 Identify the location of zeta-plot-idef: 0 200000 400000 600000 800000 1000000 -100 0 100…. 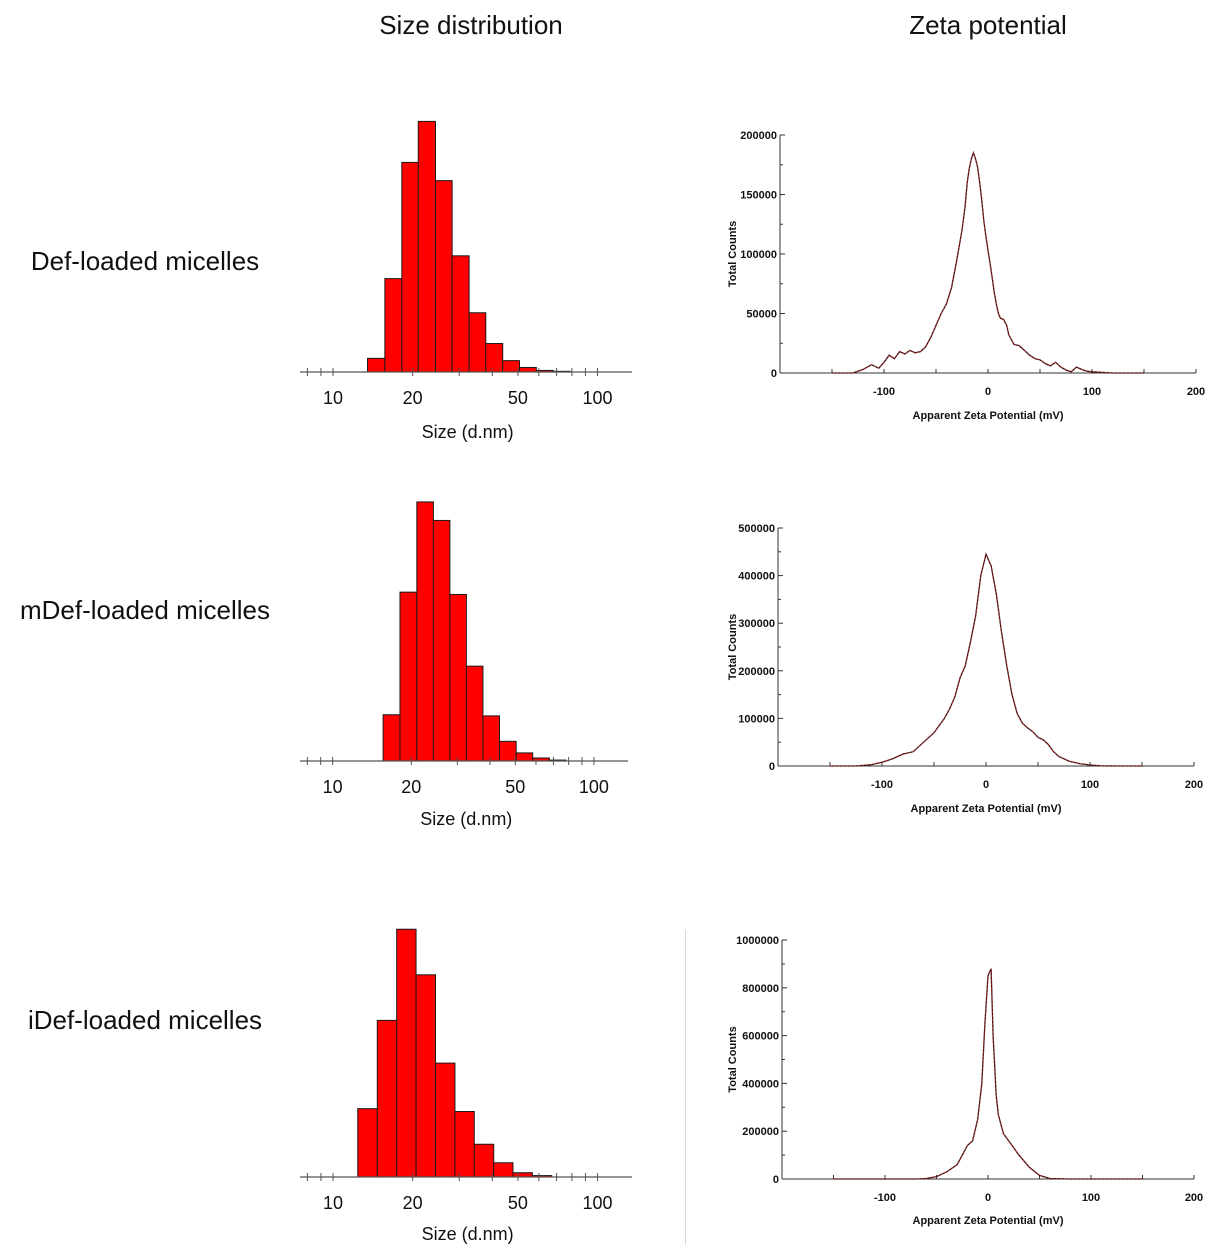
(965, 1081).